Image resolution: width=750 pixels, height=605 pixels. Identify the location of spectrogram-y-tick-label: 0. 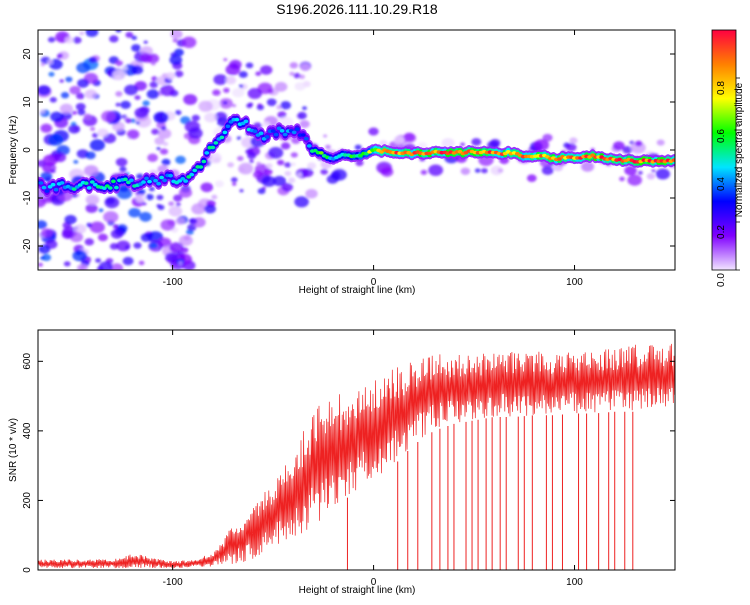
(27, 150).